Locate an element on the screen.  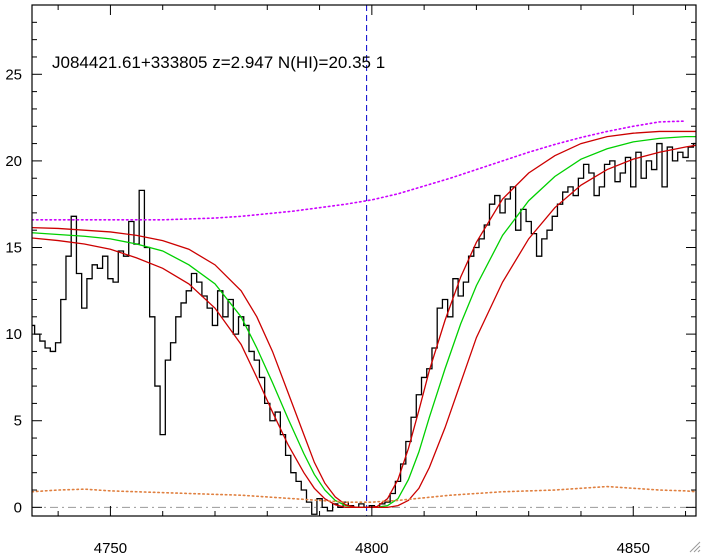
y-tick-label: 15 is located at coordinates (13, 248).